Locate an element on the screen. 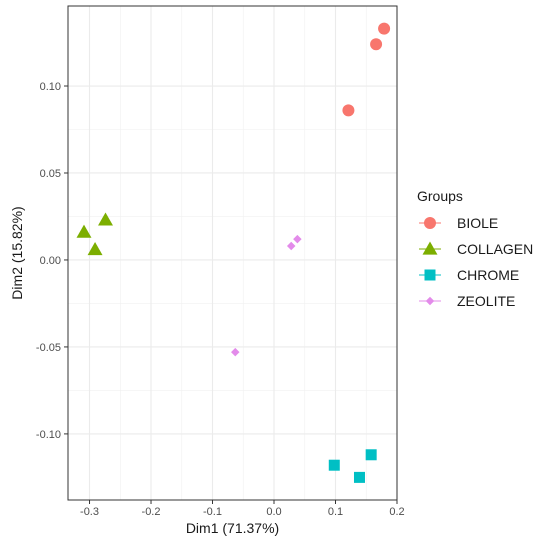 This screenshot has height=546, width=550. legend: Groups BIOLE COLLAGEN CHROME ZEOLITE is located at coordinates (475, 248).